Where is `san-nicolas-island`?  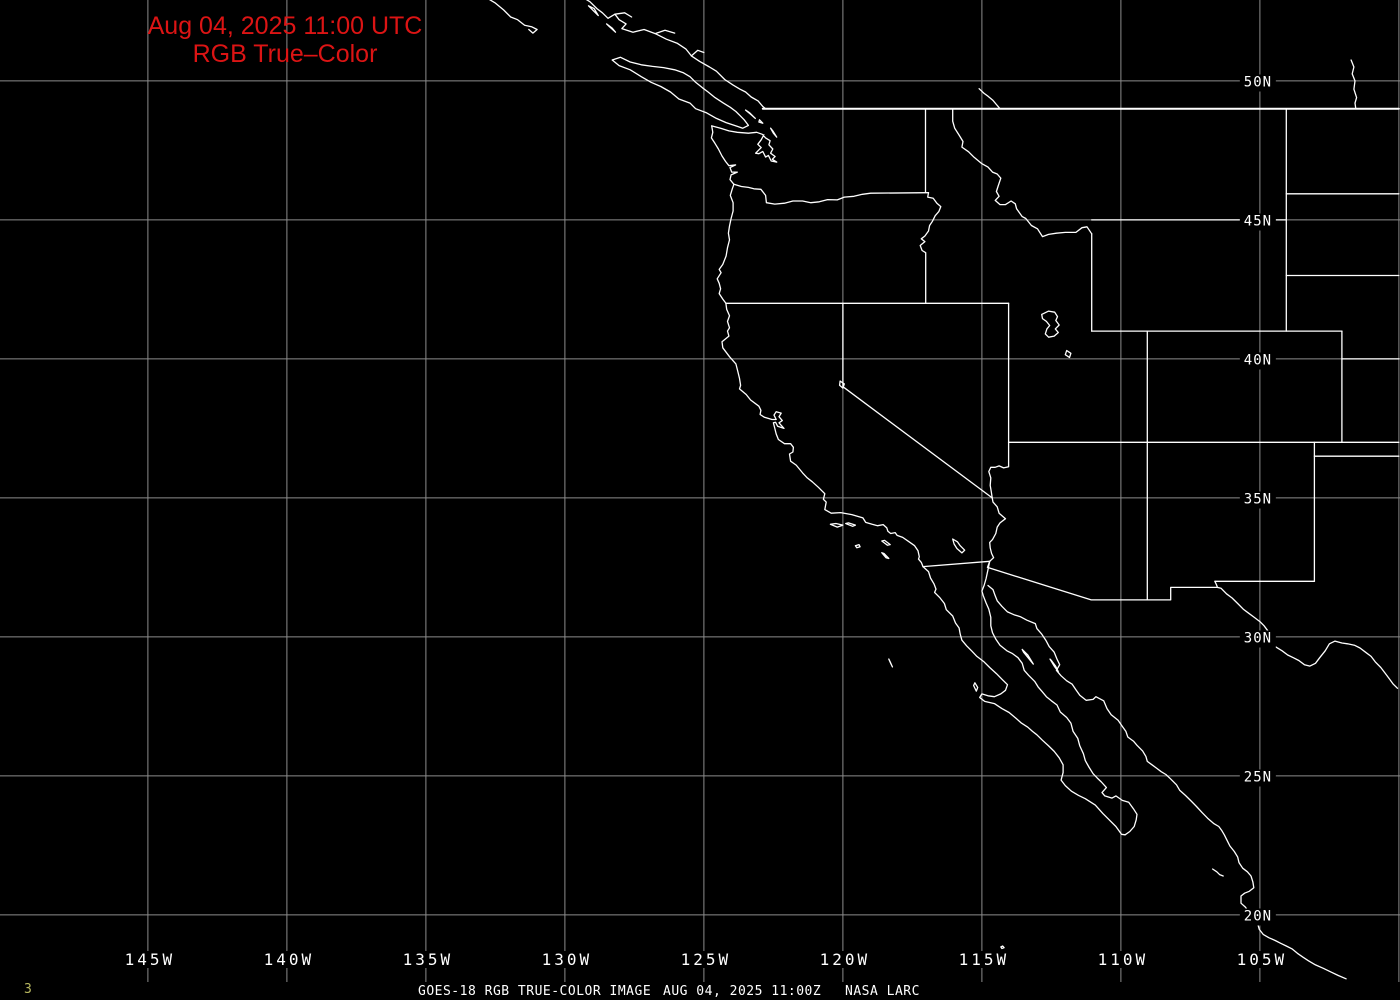 san-nicolas-island is located at coordinates (857, 546).